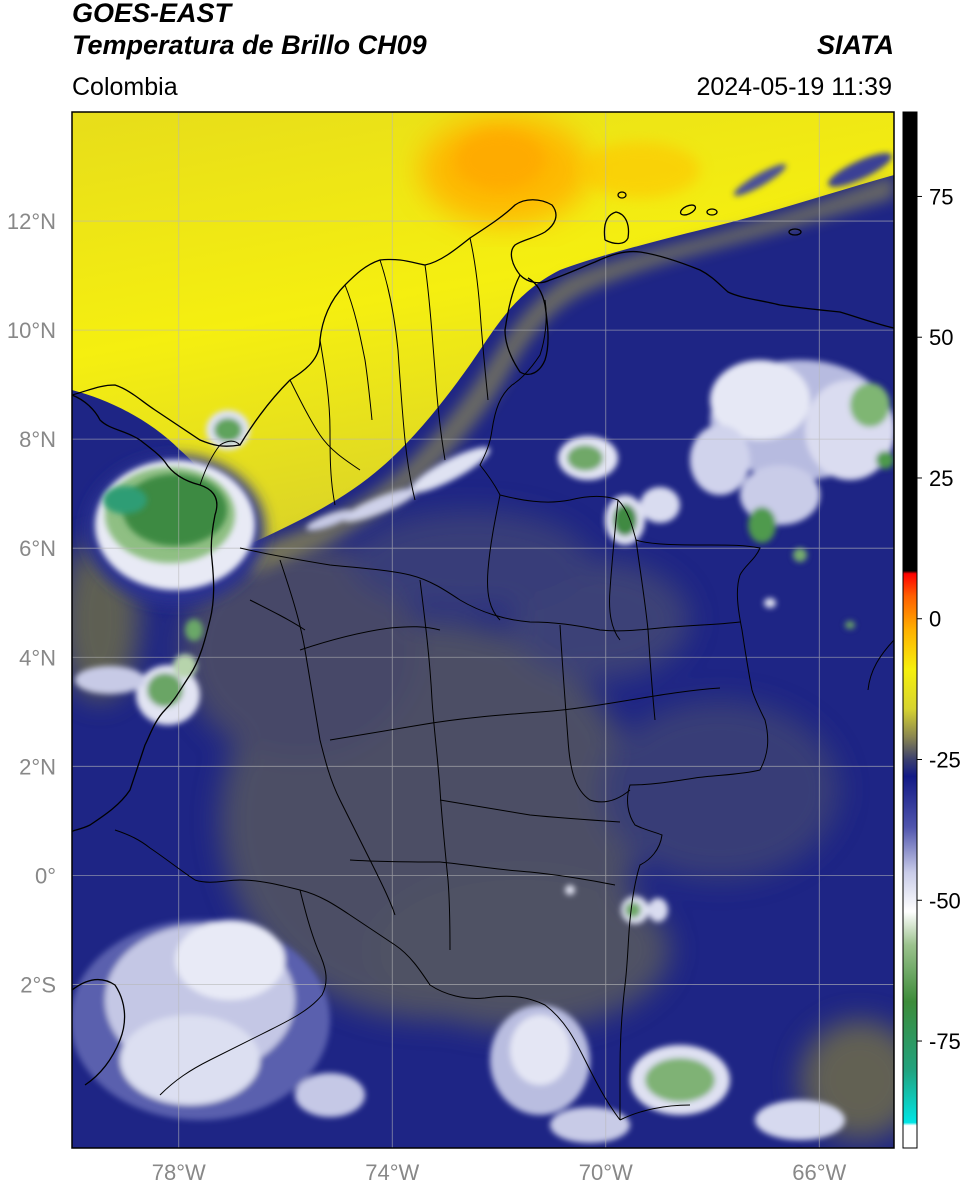  I want to click on colorbar: 75 50 25 0 -25 -50 -75, so click(931, 630).